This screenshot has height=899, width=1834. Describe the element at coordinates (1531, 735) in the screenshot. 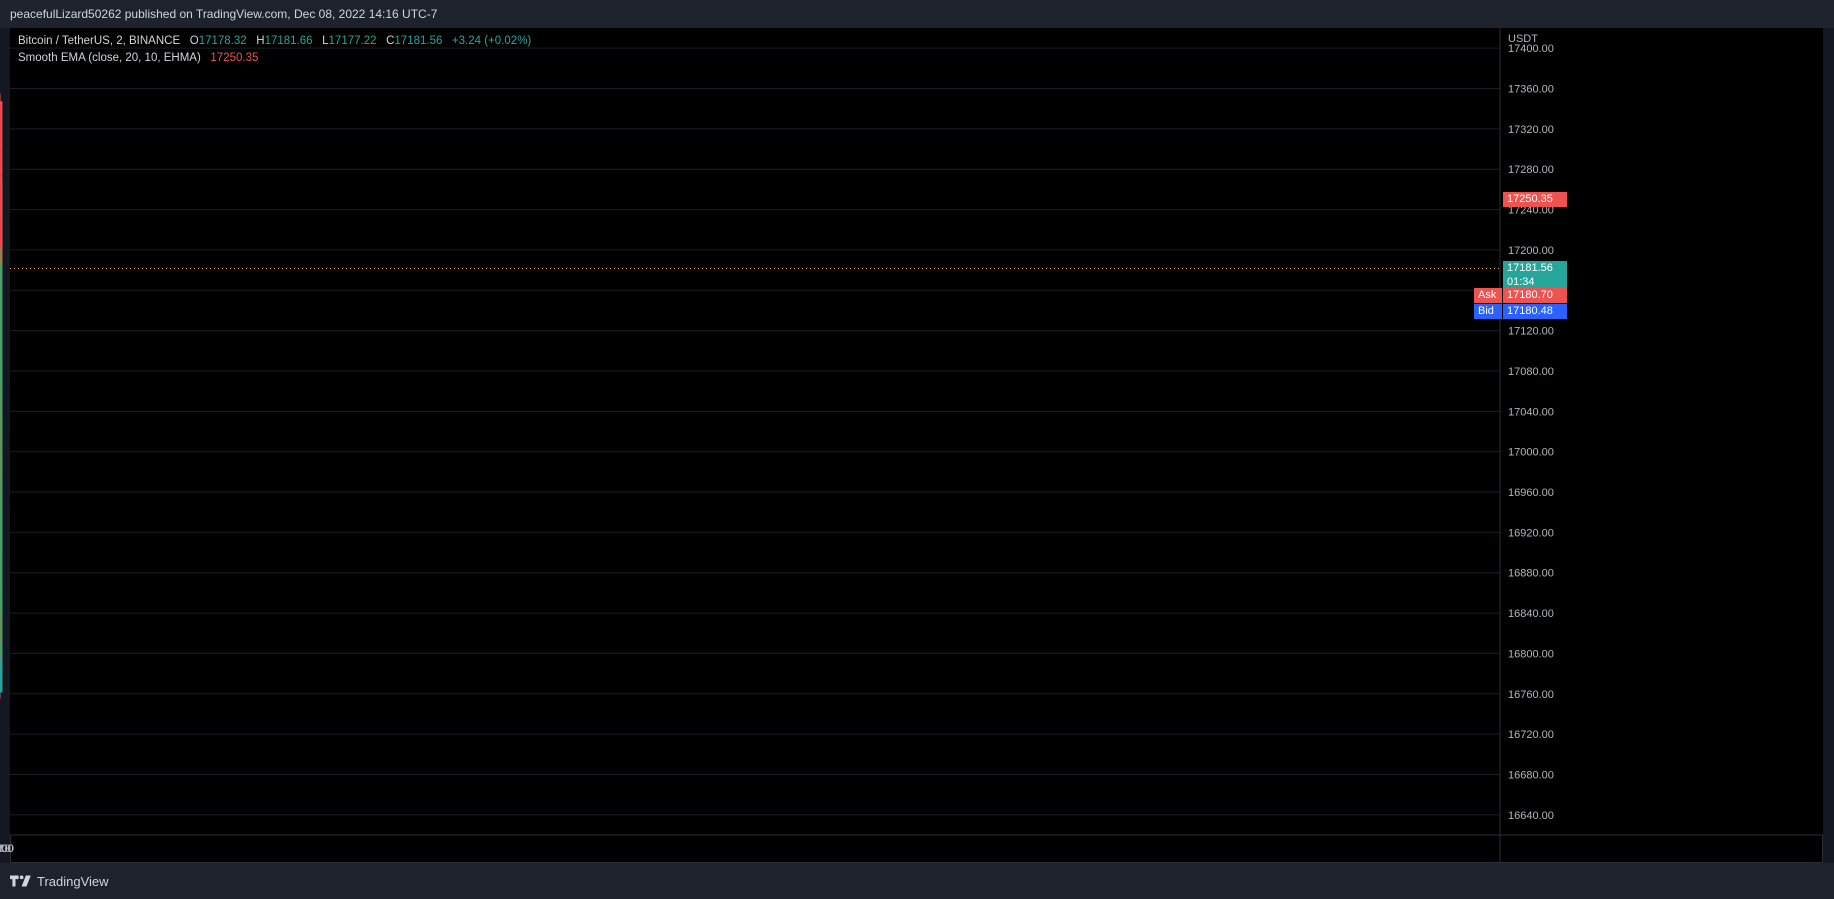

I see `price-tick-label: 16720.00` at that location.